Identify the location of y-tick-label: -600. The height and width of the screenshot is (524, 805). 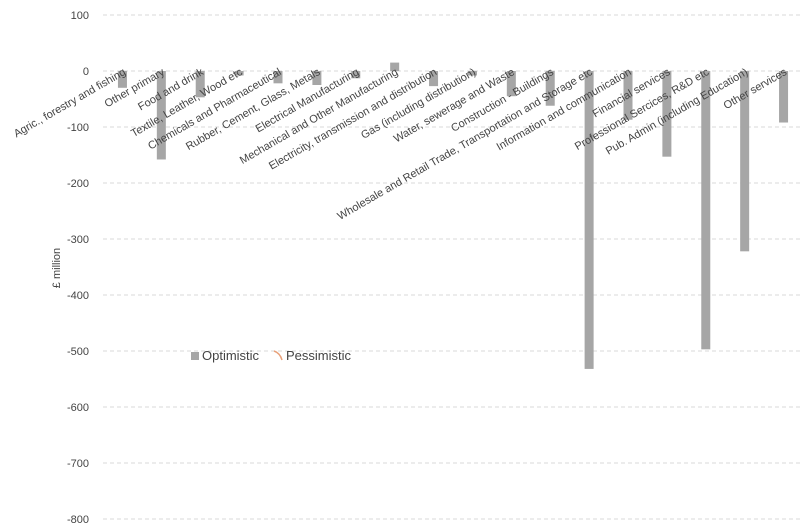
(78, 408).